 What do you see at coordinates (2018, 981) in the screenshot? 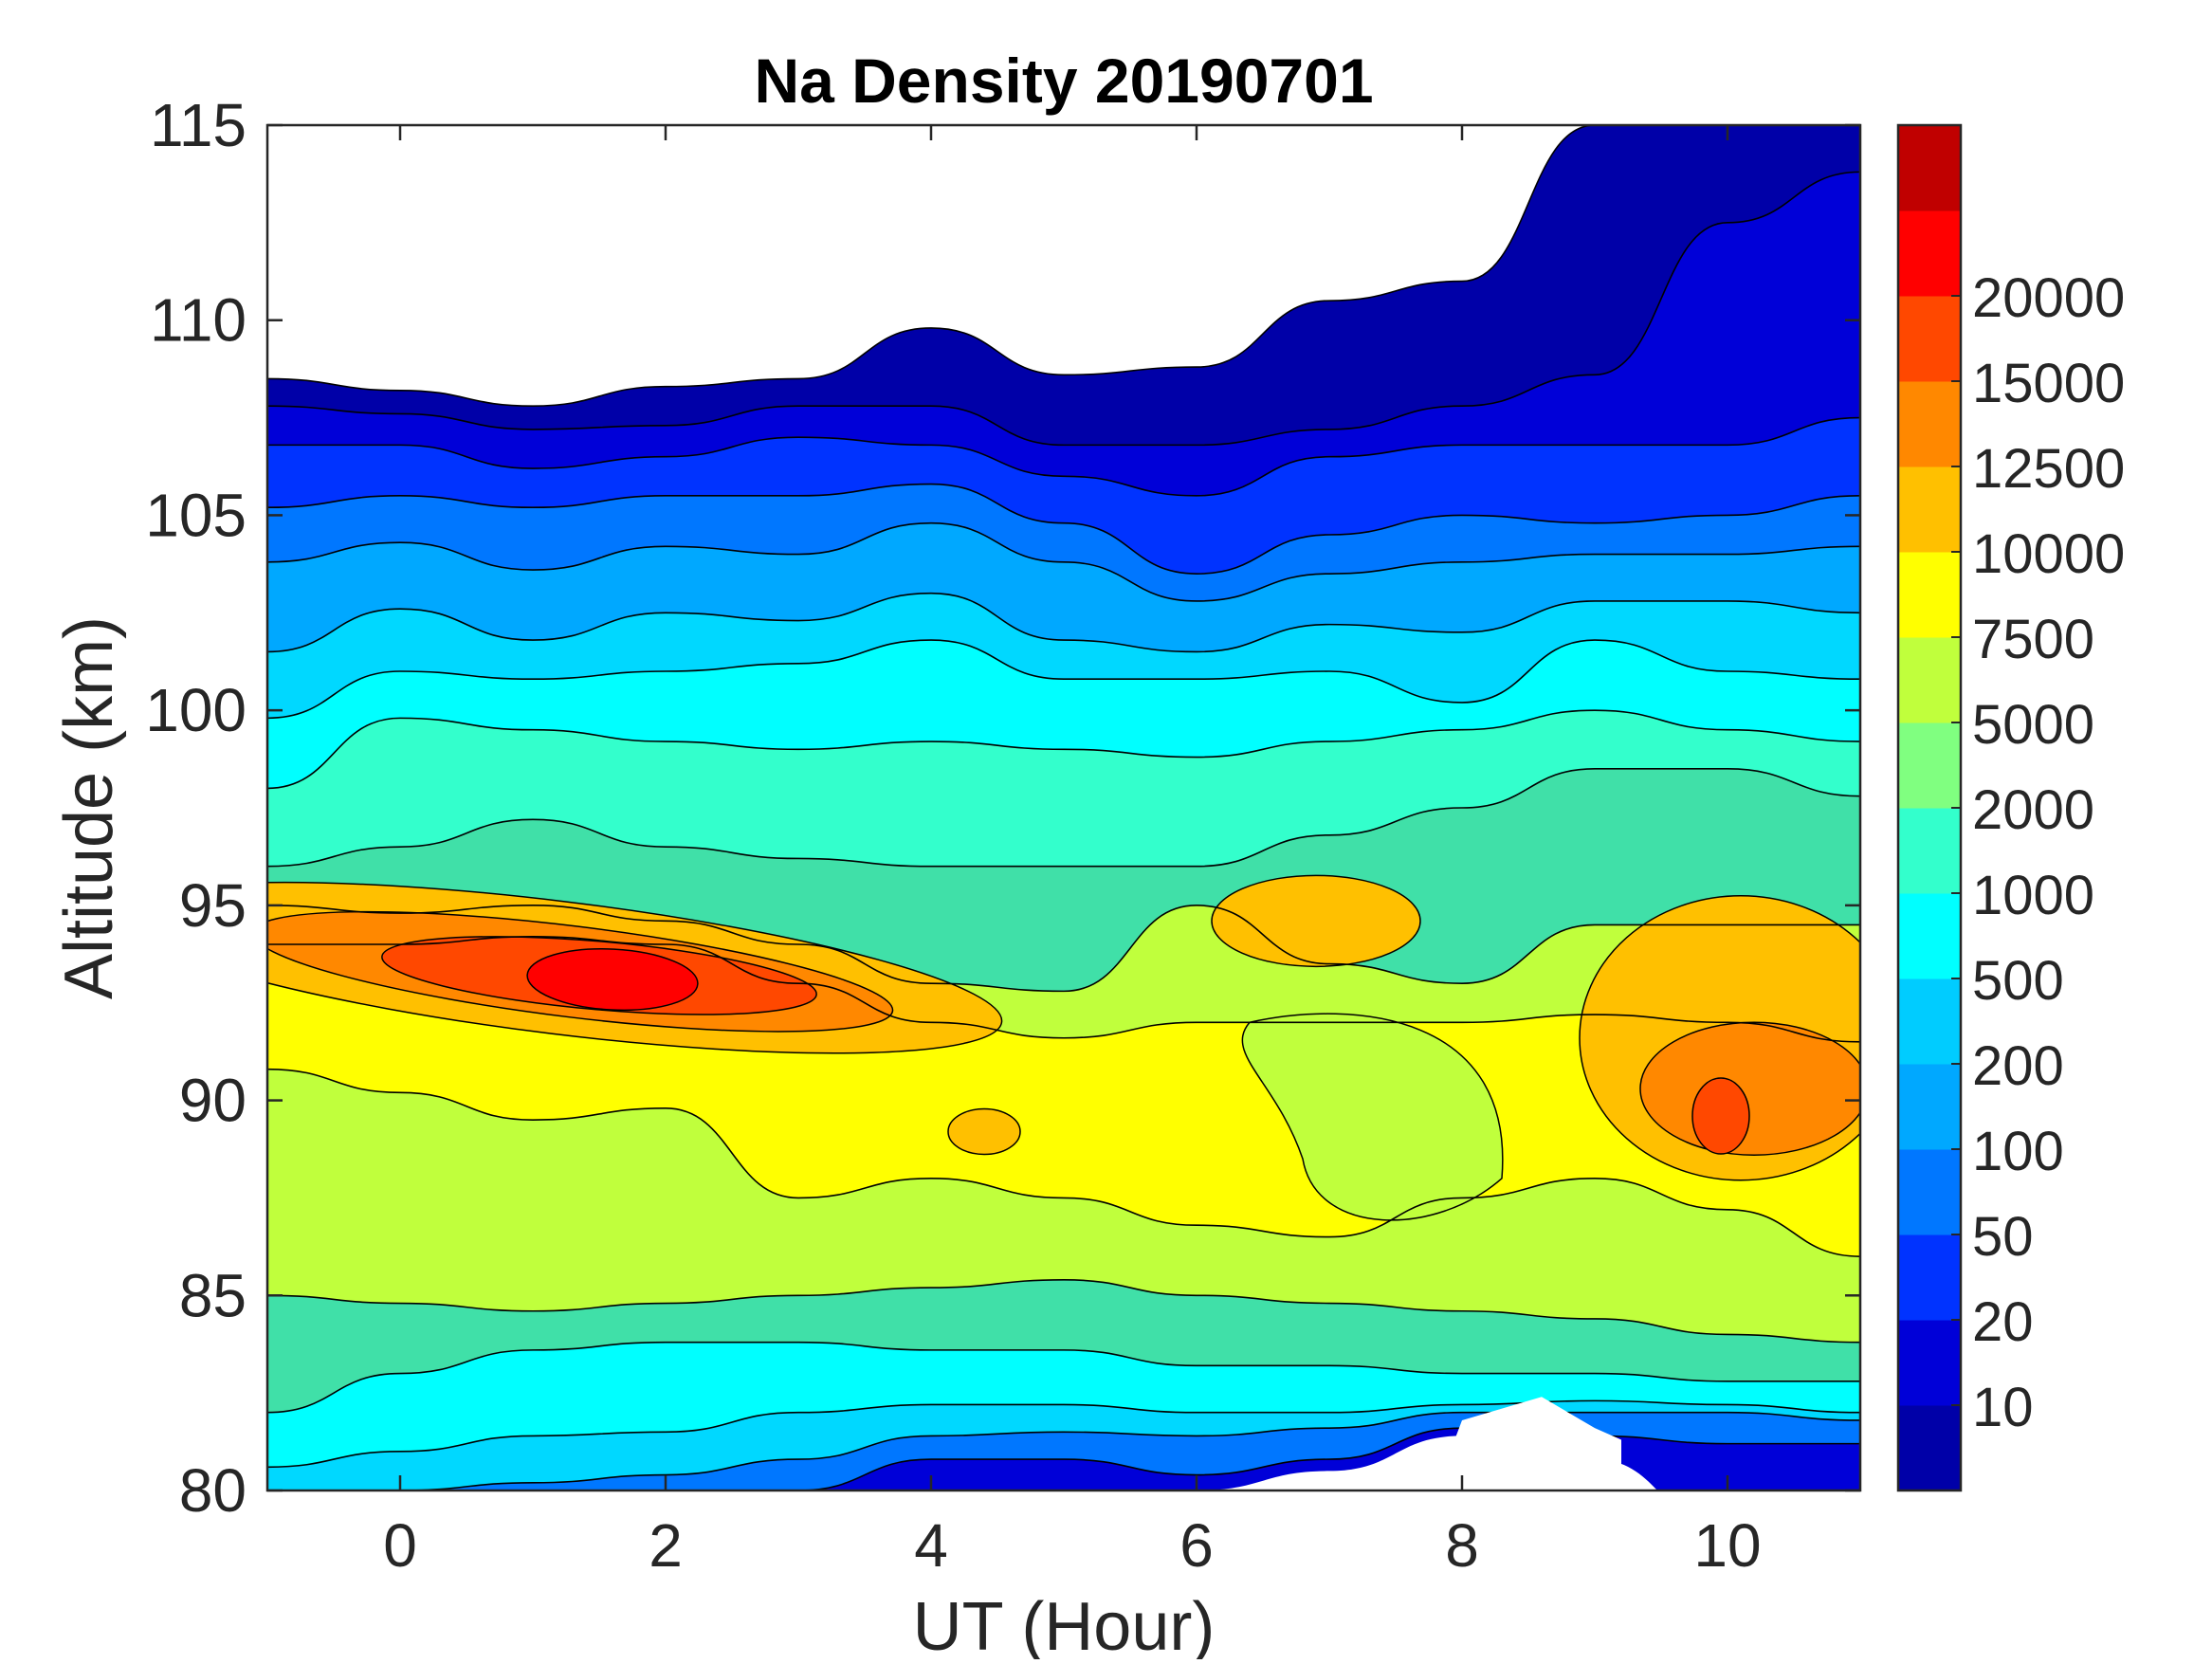
I see `colorbar-label: 500` at bounding box center [2018, 981].